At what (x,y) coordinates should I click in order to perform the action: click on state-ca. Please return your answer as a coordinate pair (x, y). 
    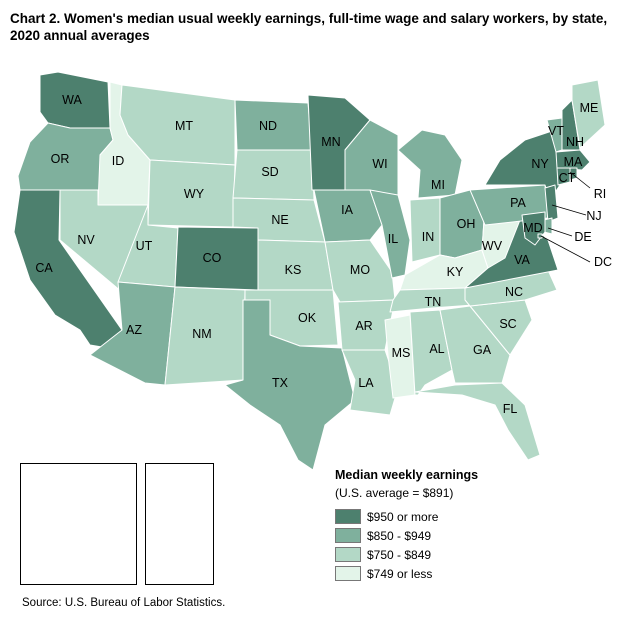
    Looking at the image, I should click on (68, 270).